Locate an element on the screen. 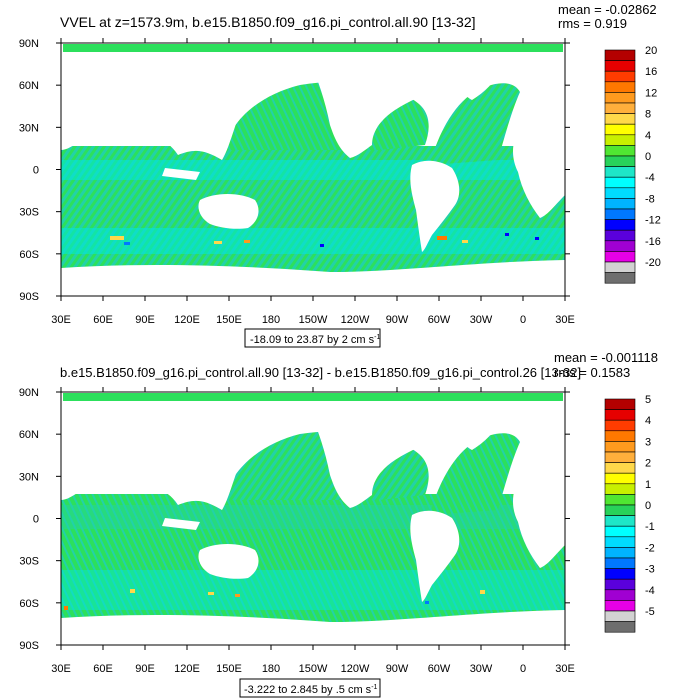  x-tick-label: 90W is located at coordinates (397, 669).